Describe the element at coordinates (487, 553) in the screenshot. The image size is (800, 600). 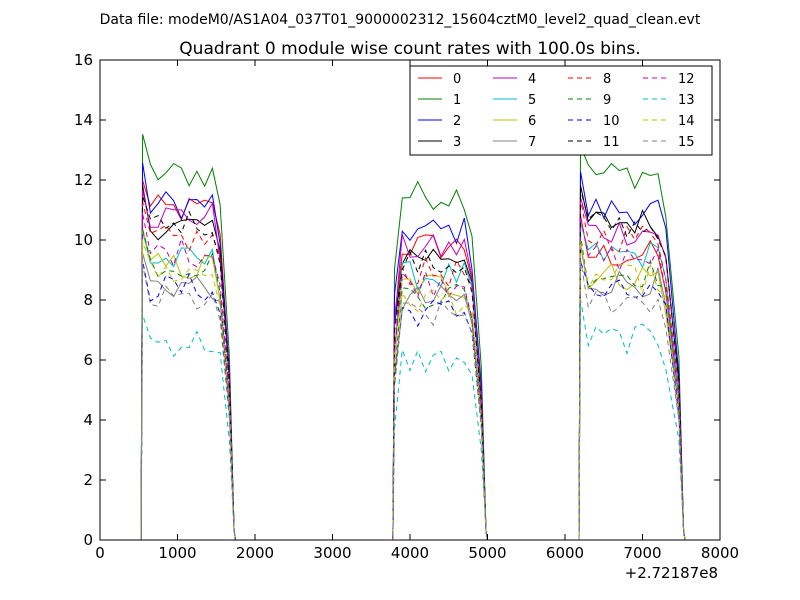
I see `x-tick-label: 5000` at that location.